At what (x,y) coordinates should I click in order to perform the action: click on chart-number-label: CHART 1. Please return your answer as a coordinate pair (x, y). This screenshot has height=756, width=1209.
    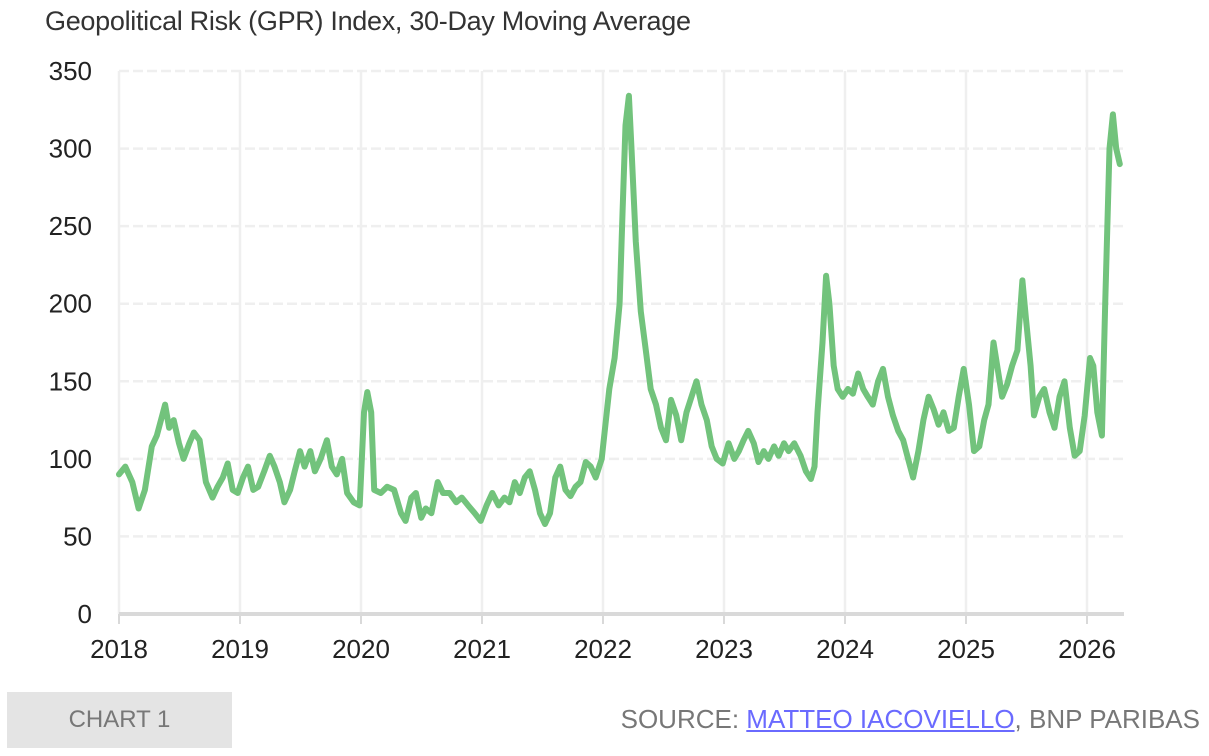
    Looking at the image, I should click on (119, 720).